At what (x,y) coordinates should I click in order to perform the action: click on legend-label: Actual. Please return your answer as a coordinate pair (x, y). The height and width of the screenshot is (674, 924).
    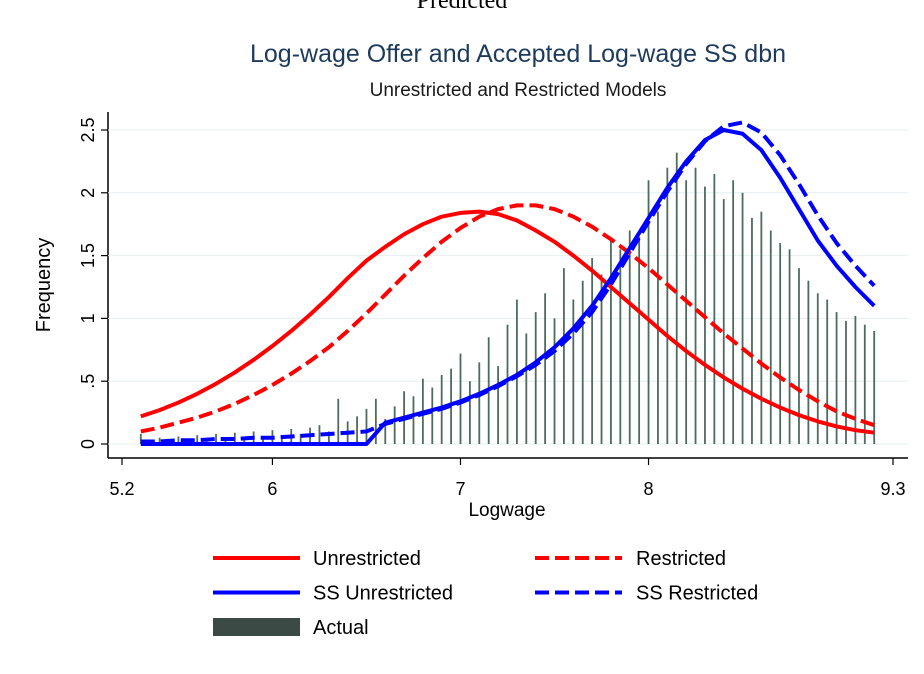
    Looking at the image, I should click on (341, 628).